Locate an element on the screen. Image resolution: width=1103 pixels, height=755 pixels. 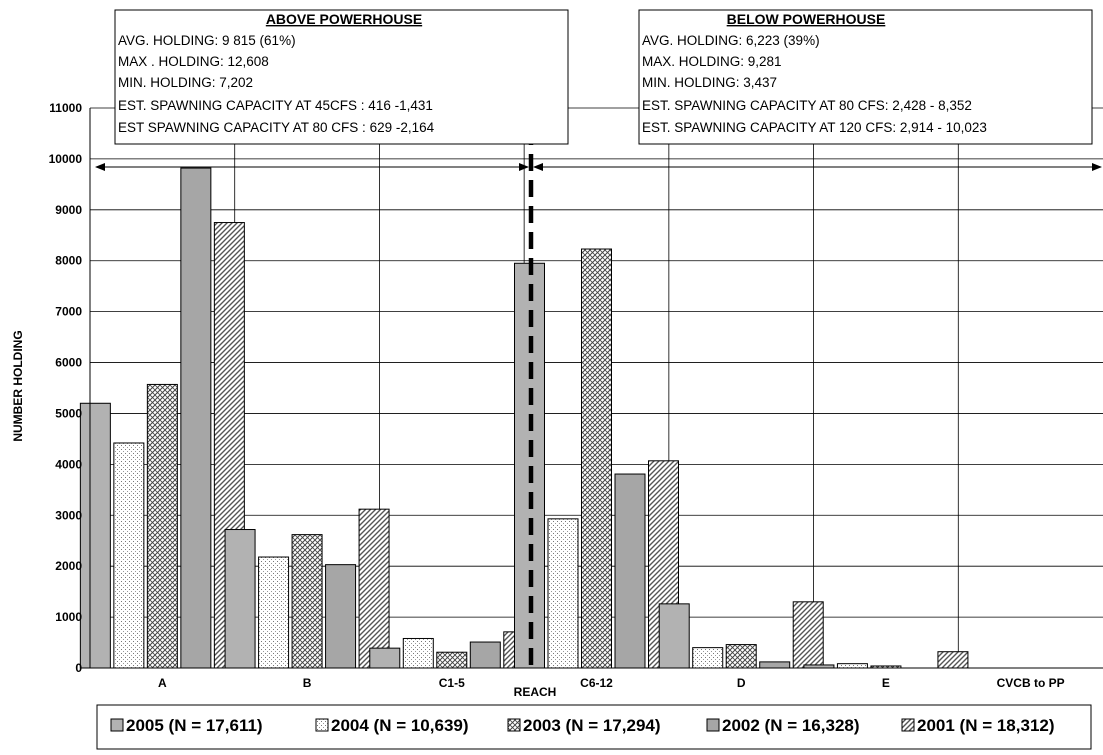
legend-label: 2001 (N = 18,312) is located at coordinates (986, 725).